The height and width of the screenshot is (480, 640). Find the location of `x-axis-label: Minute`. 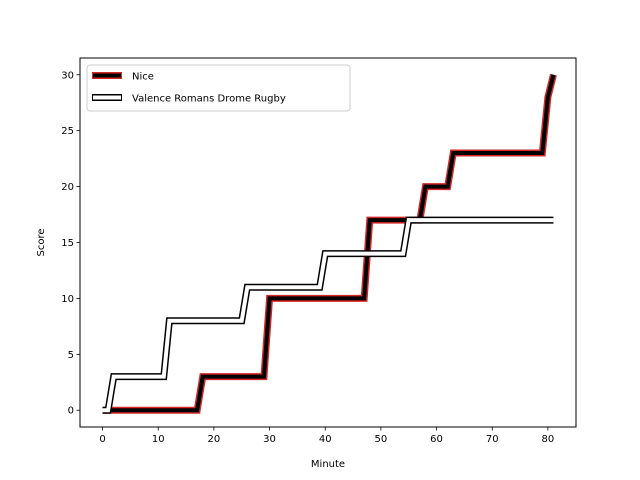

x-axis-label: Minute is located at coordinates (328, 464).